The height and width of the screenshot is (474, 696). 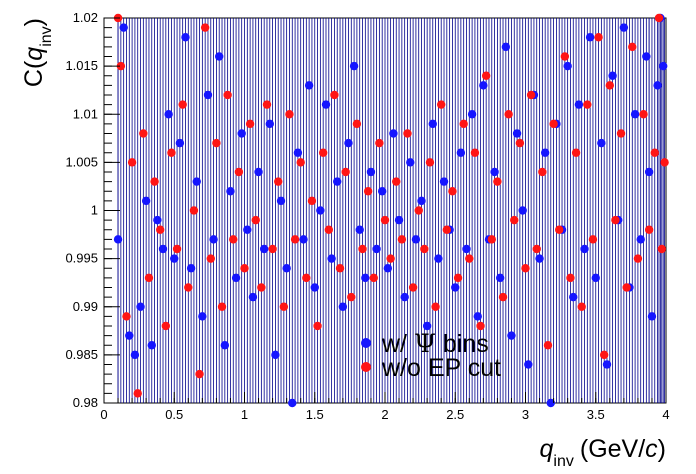 I want to click on y-tick-label: 0.98, so click(x=85, y=402).